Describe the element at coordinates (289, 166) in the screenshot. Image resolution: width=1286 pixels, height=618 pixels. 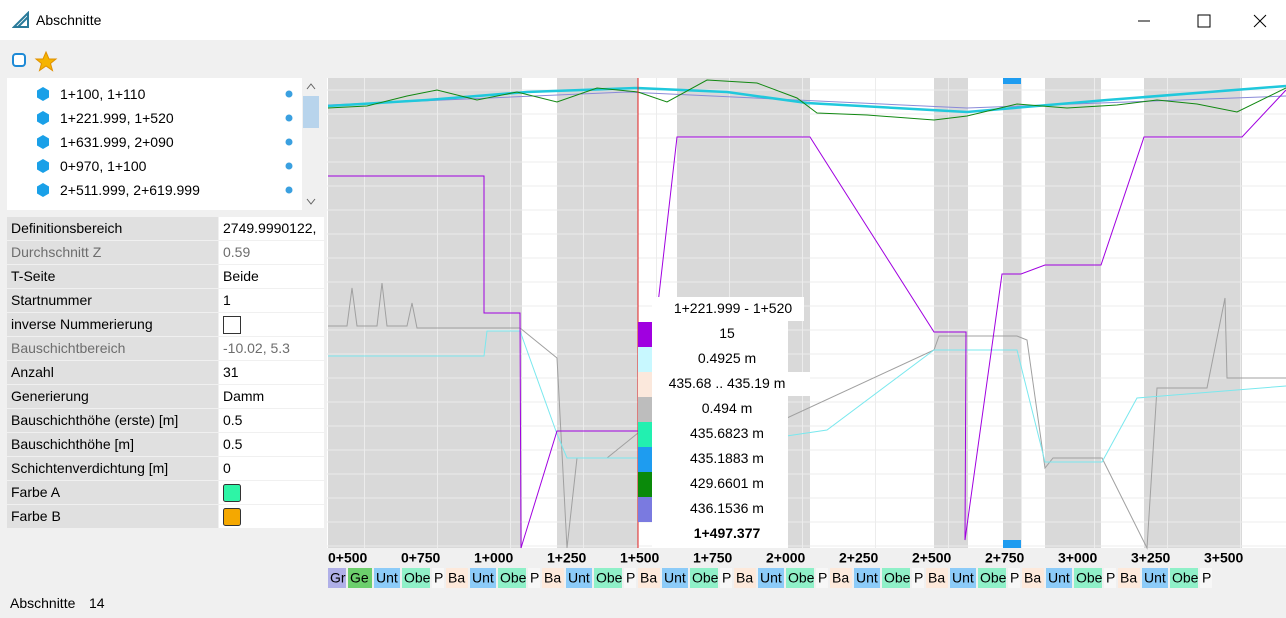
I see `item-dot` at that location.